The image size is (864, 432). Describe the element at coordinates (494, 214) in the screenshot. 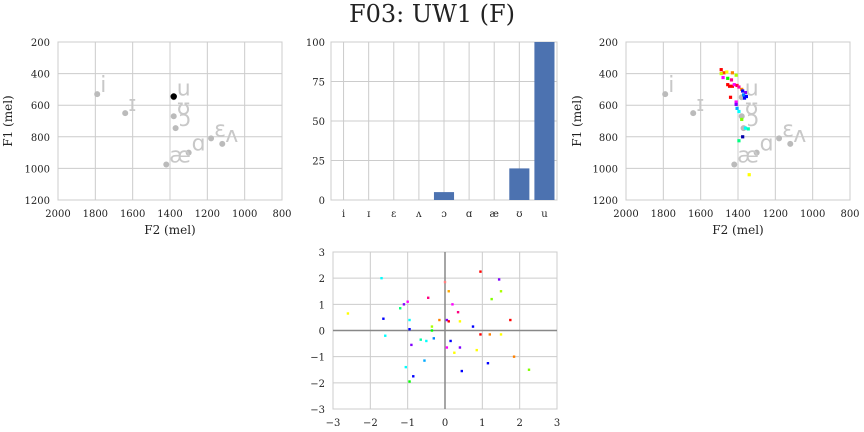

I see `x-tick-label: æ` at that location.